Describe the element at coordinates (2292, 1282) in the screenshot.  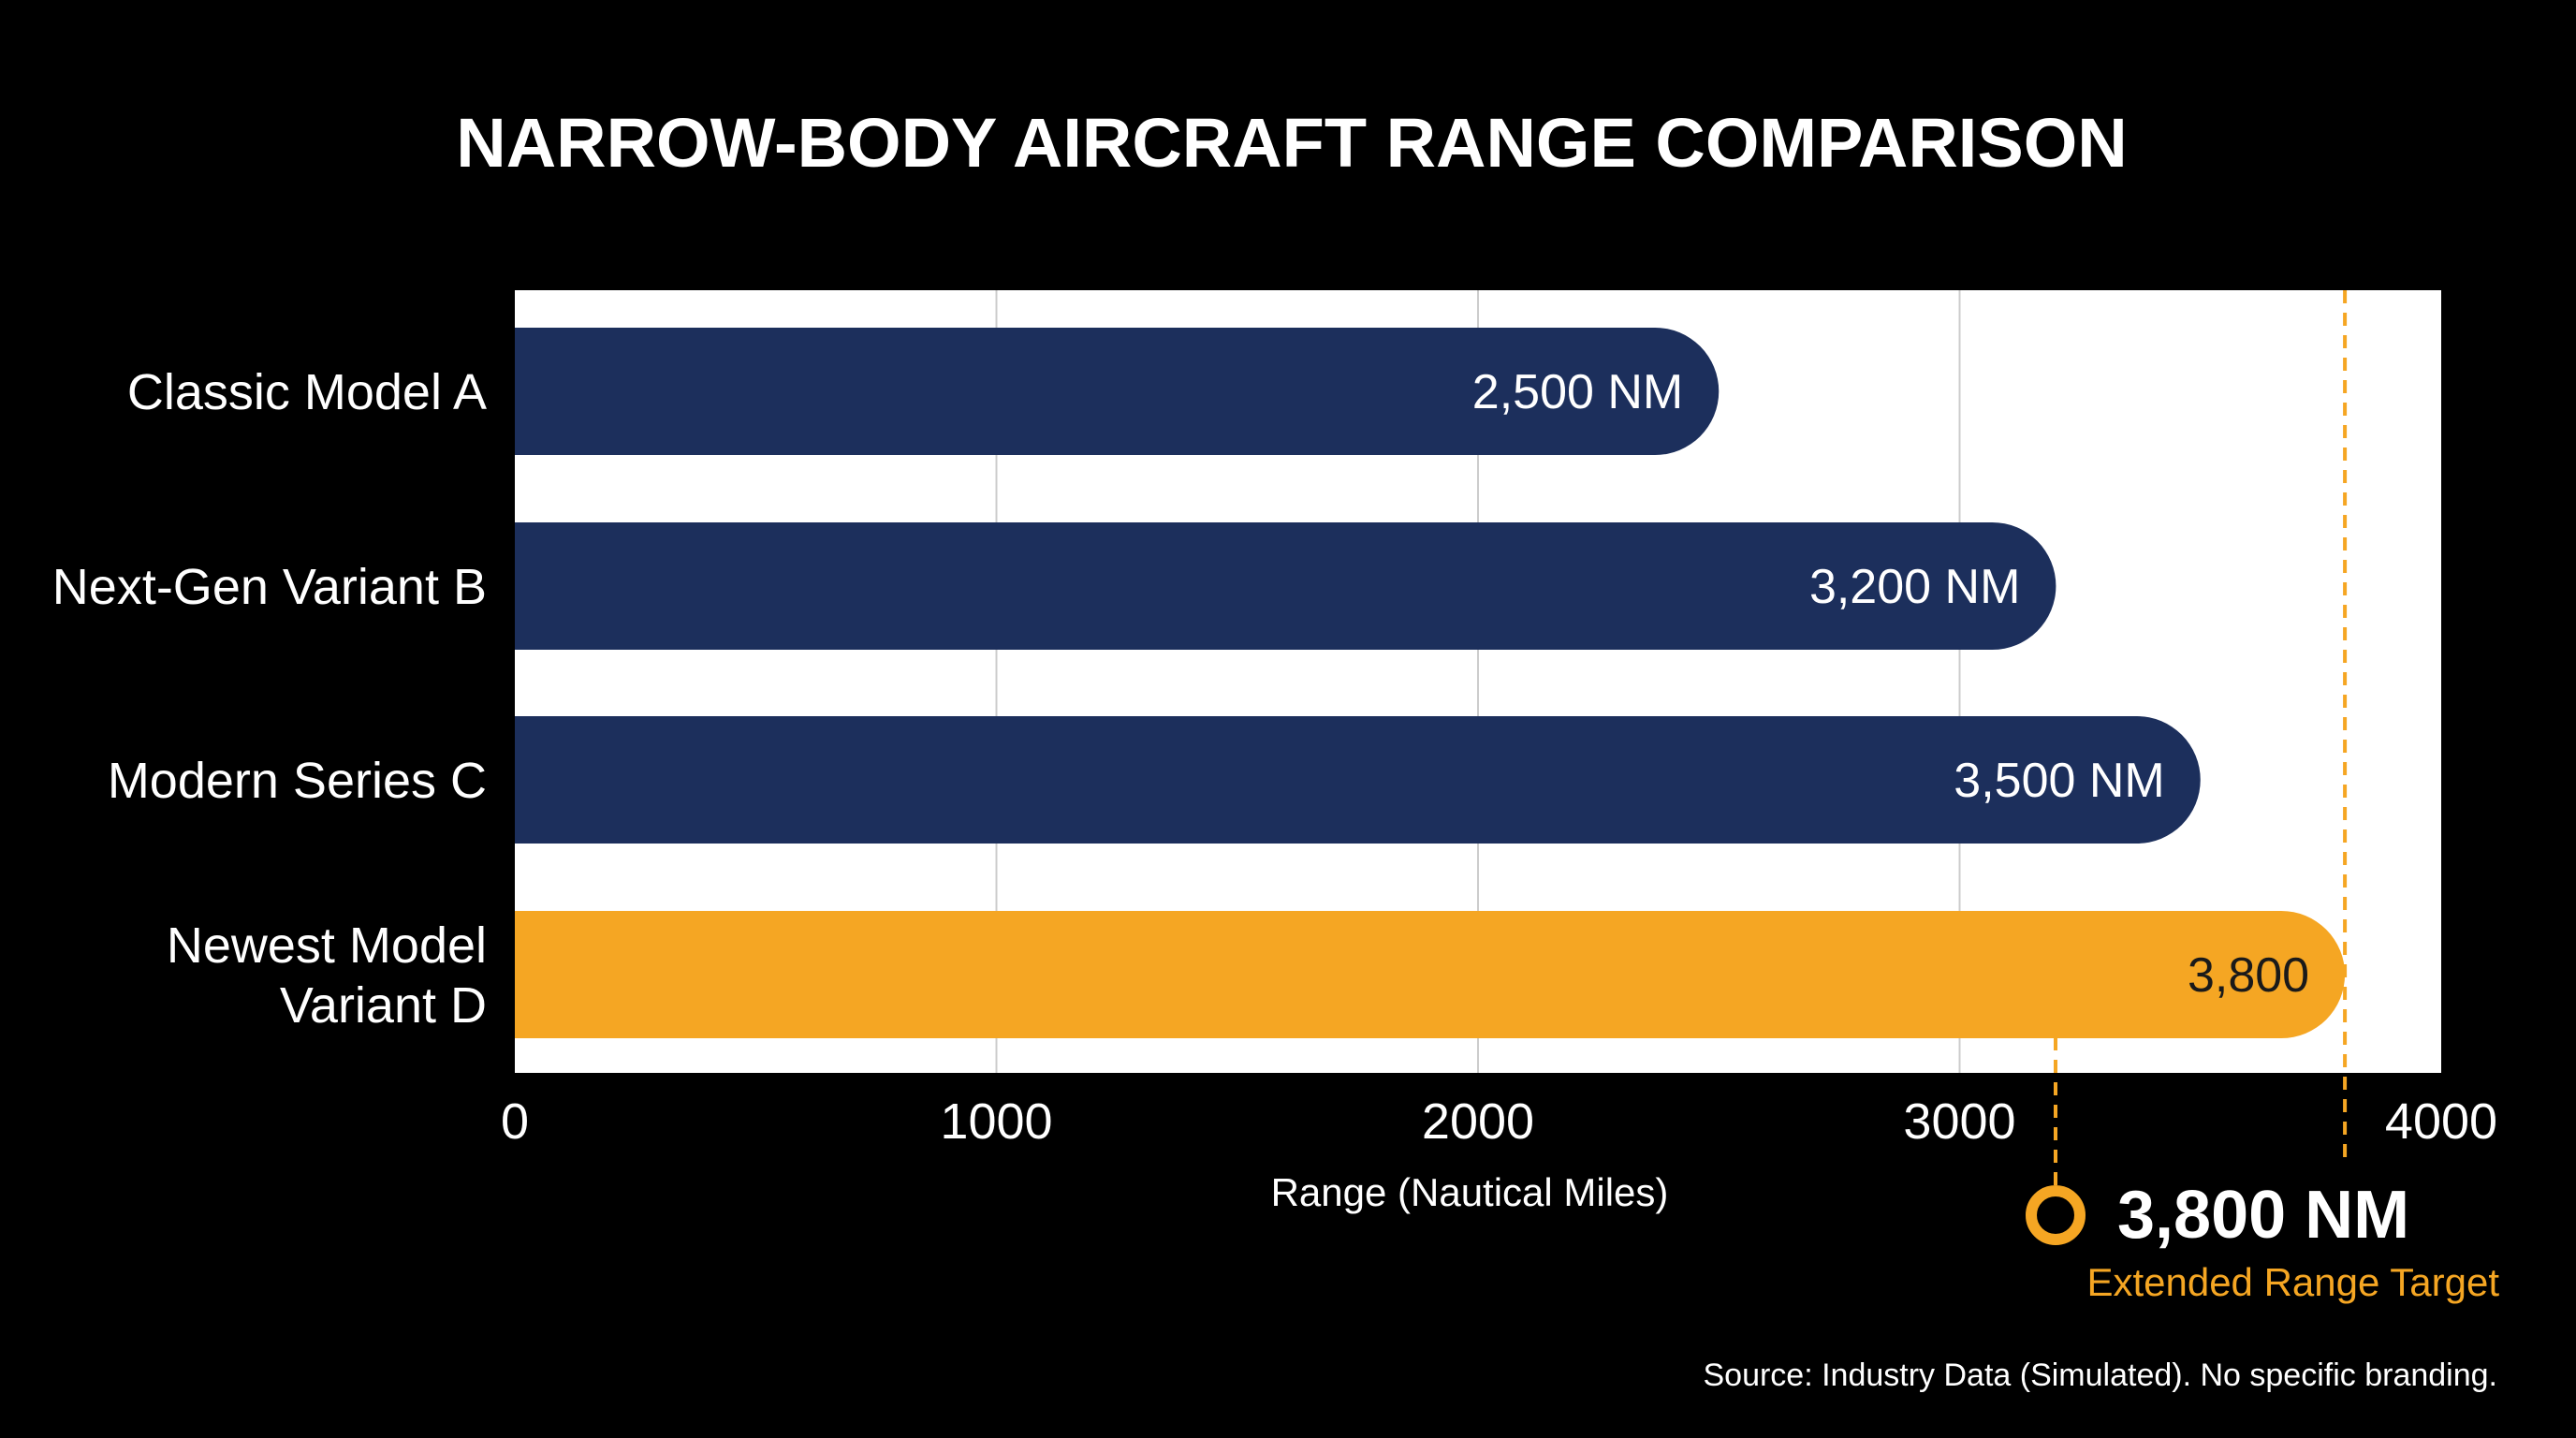
I see `reference-label-text: Extended Range Target` at that location.